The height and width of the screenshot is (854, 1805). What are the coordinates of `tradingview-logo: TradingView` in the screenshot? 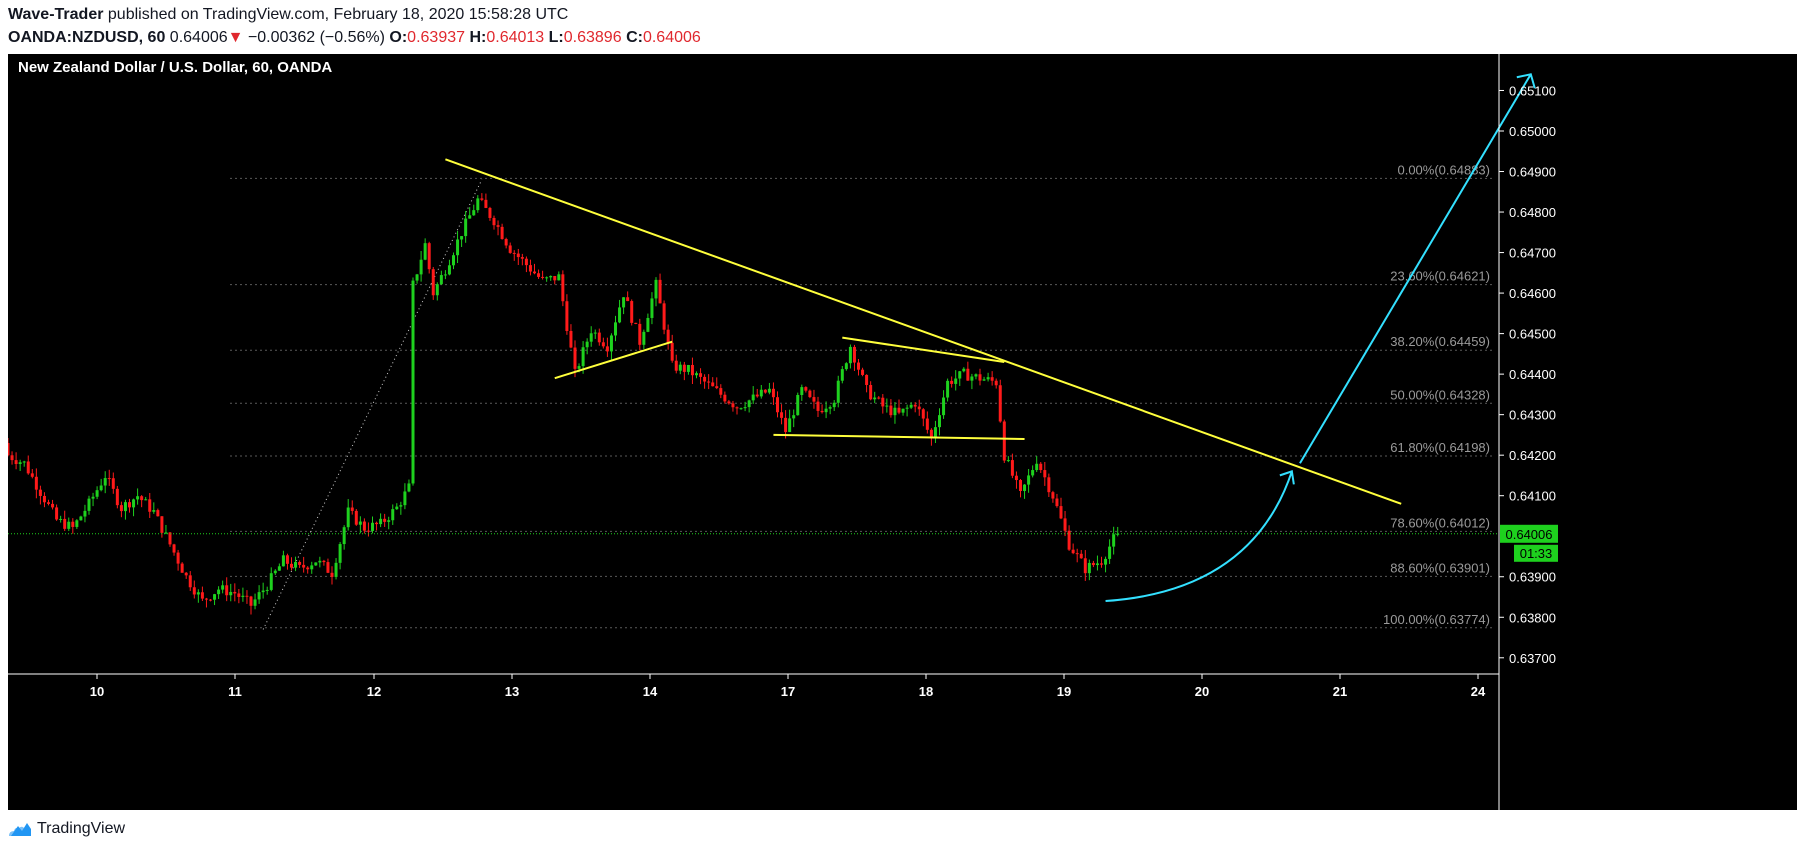 It's located at (66, 829).